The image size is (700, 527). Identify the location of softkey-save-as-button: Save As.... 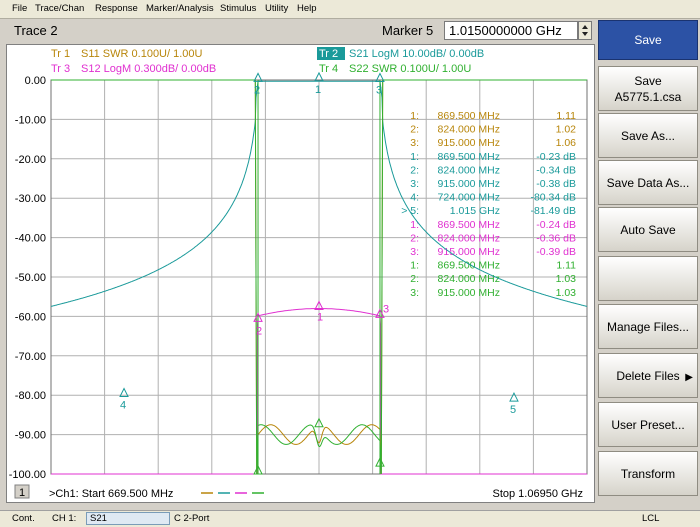
(648, 135).